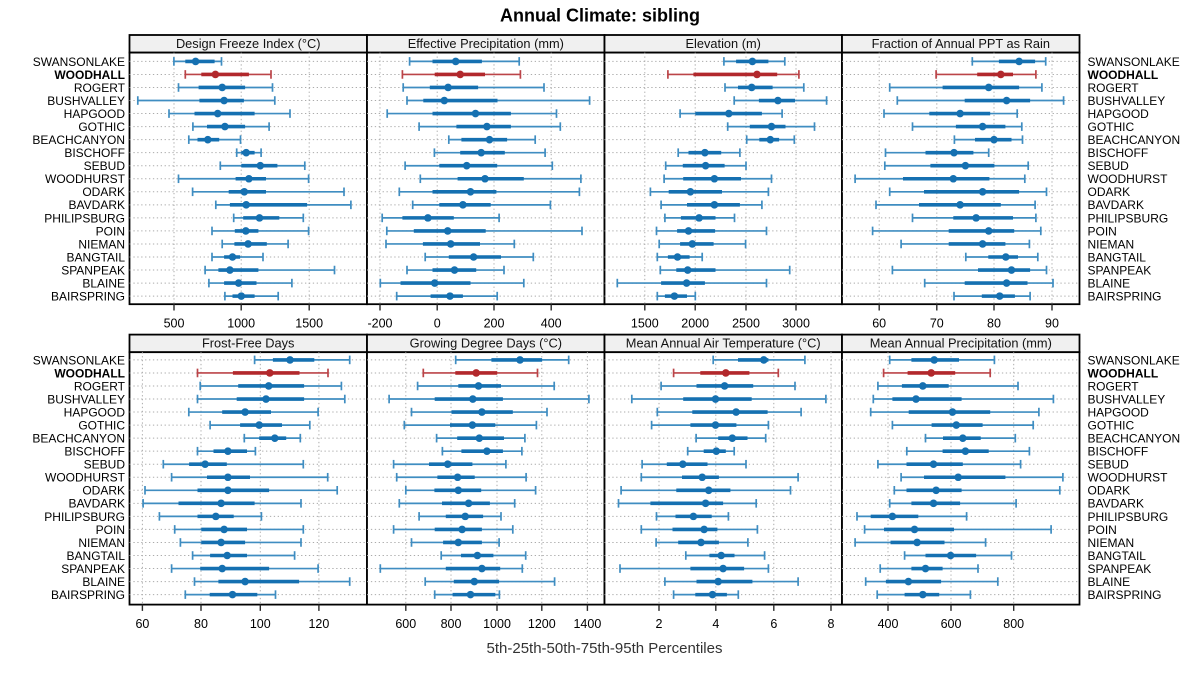 The height and width of the screenshot is (675, 1200). I want to click on svg-text: 2000, so click(695, 324).